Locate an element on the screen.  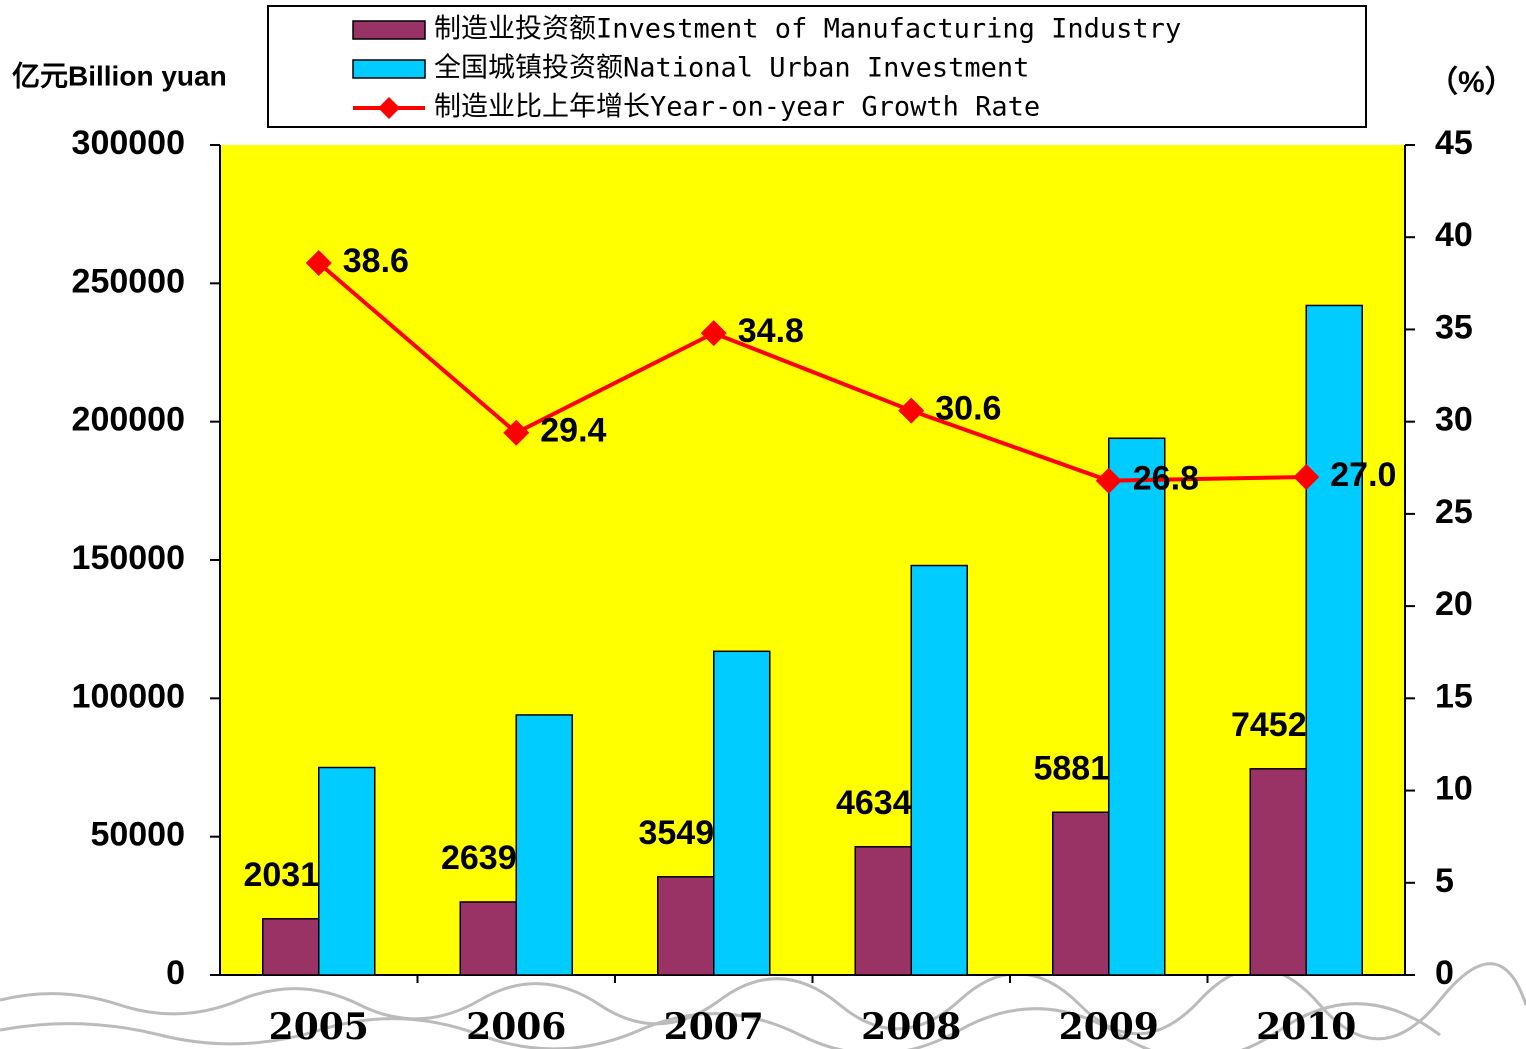
y-tick-label: 200000 is located at coordinates (128, 420).